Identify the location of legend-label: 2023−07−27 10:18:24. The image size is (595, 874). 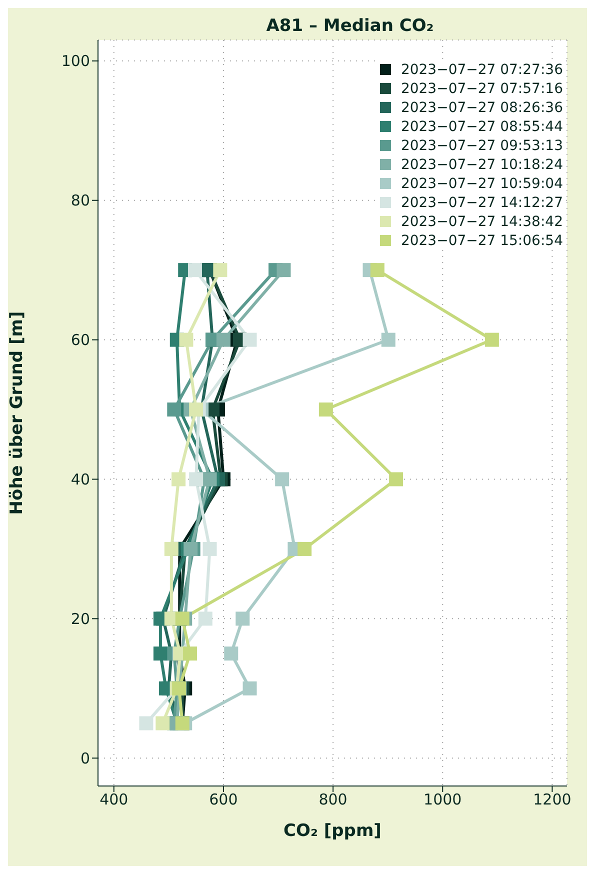
(481, 164).